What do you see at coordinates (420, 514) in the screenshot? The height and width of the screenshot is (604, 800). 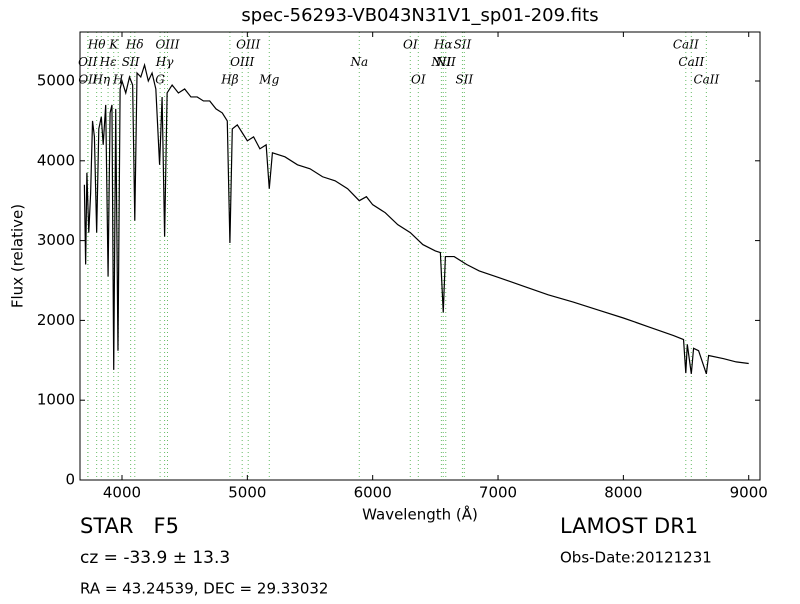 I see `x-axis-label: Wavelength (Å)` at bounding box center [420, 514].